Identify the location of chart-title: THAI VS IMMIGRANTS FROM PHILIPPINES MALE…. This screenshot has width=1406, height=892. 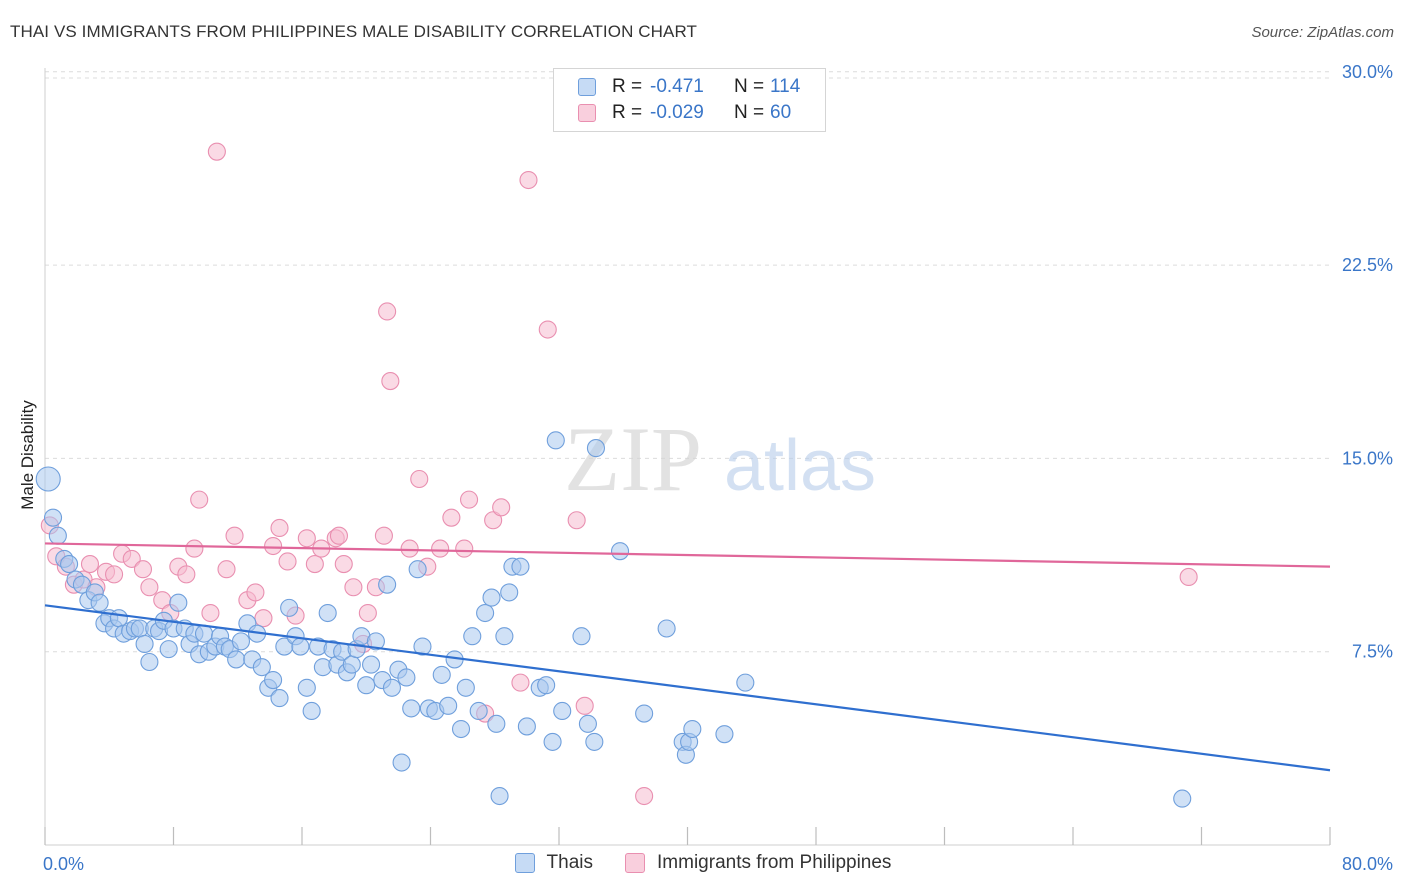
(354, 31).